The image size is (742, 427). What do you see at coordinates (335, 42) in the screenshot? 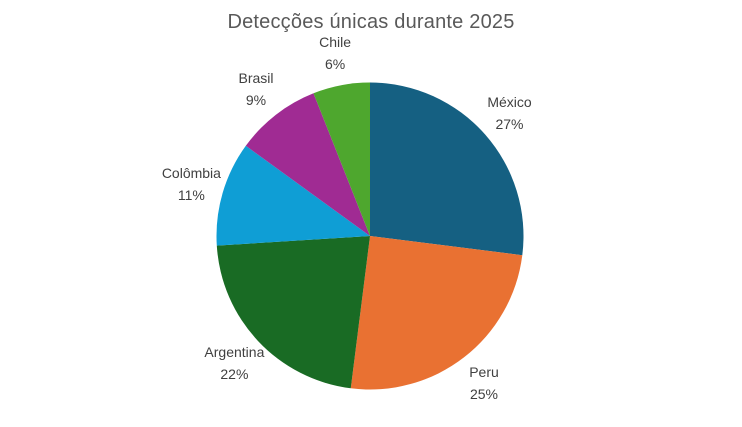
I see `slice-label-name: Chile` at bounding box center [335, 42].